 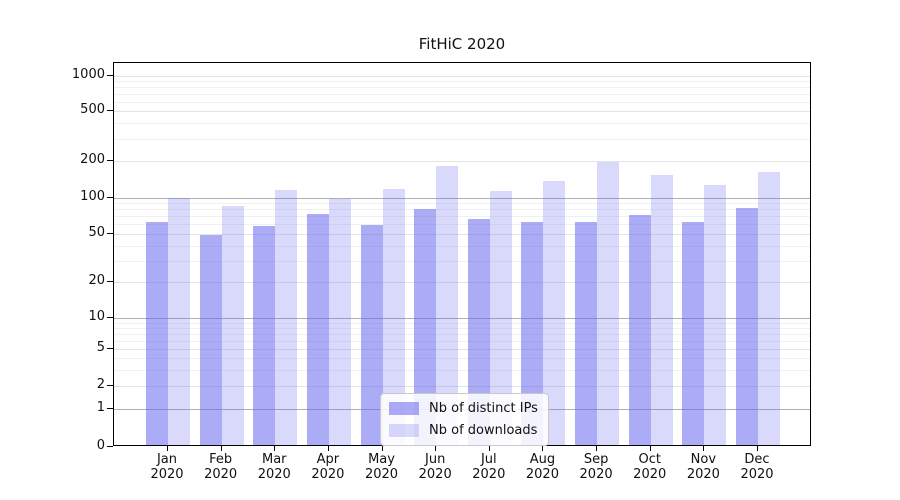 What do you see at coordinates (554, 312) in the screenshot?
I see `bar-downloads-aug` at bounding box center [554, 312].